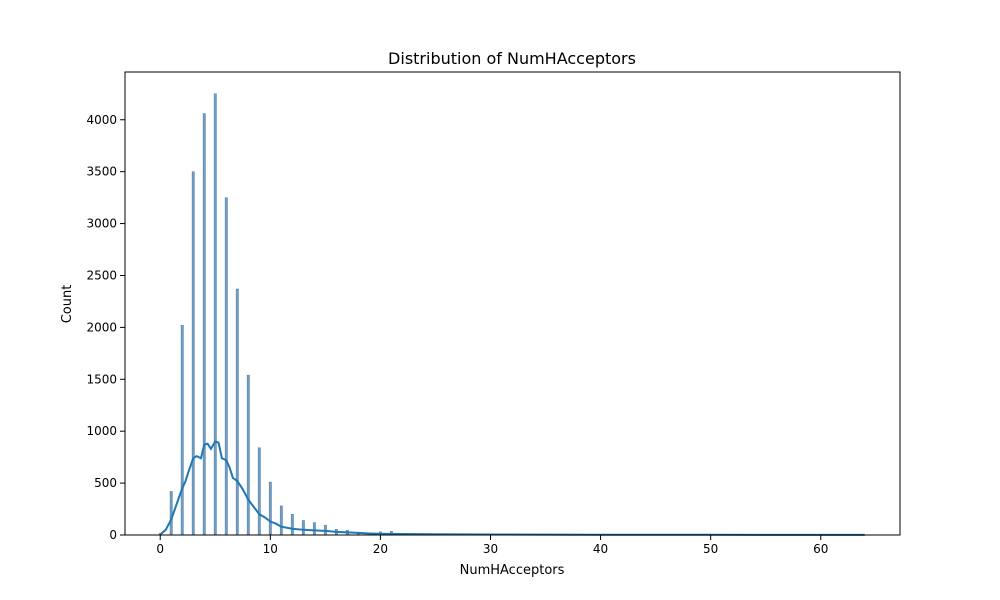  I want to click on x-tick-label: 60, so click(820, 549).